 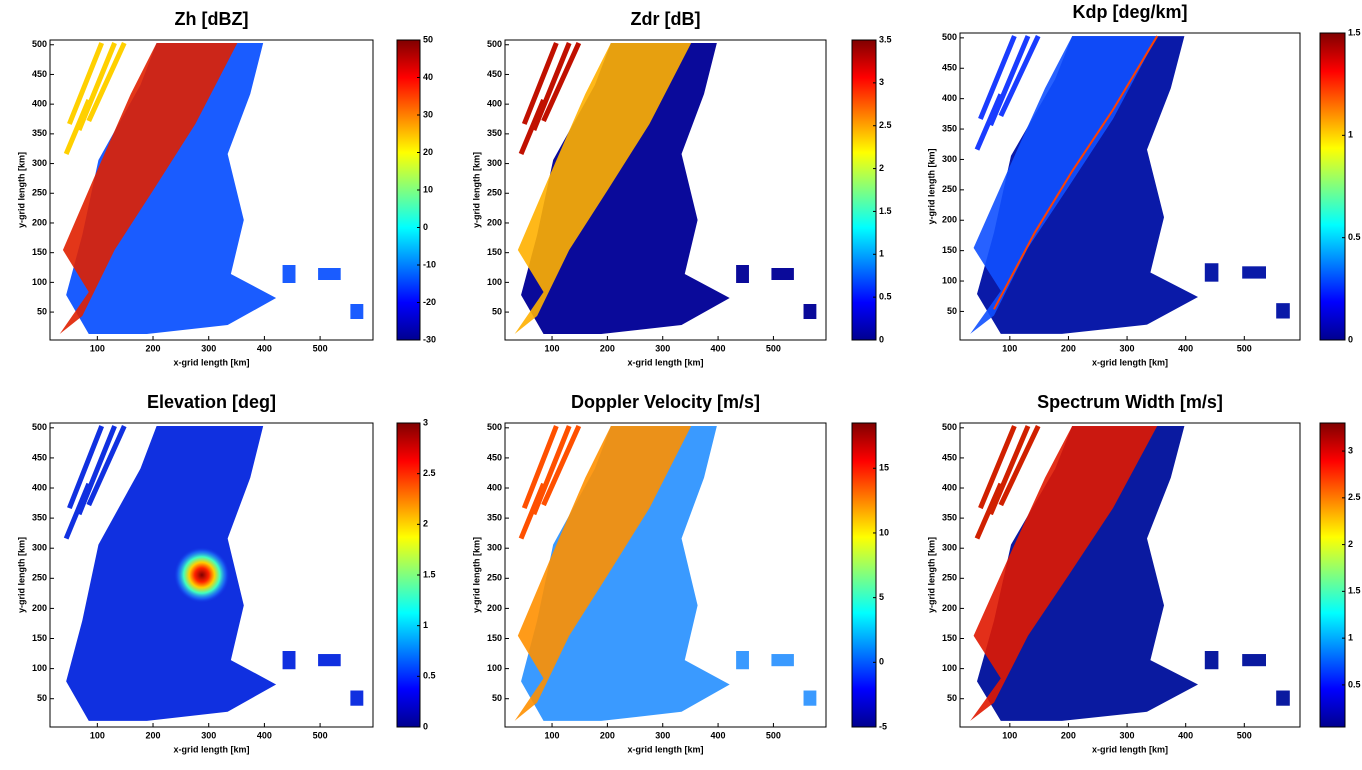 I want to click on chart-title: Doppler Velocity [m/s], so click(x=665, y=402).